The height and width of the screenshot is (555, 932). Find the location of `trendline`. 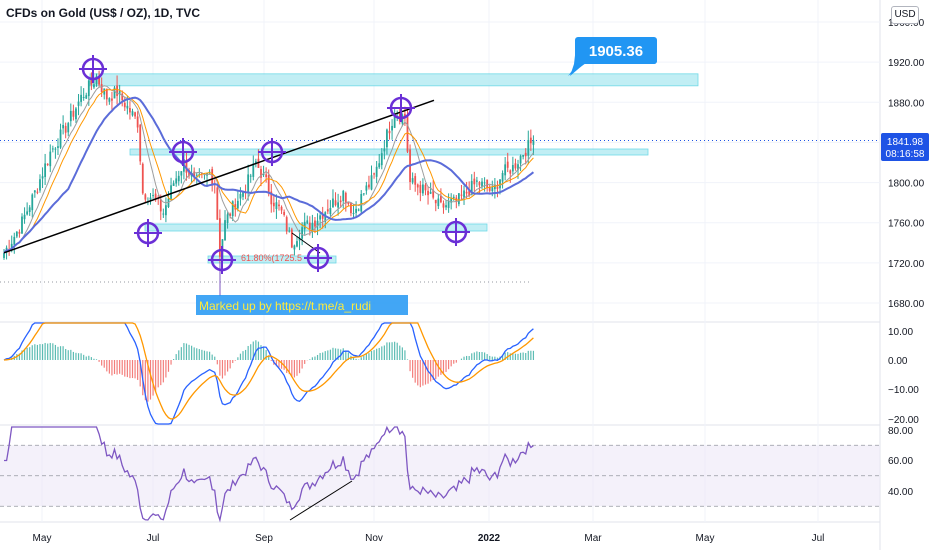

trendline is located at coordinates (219, 176).